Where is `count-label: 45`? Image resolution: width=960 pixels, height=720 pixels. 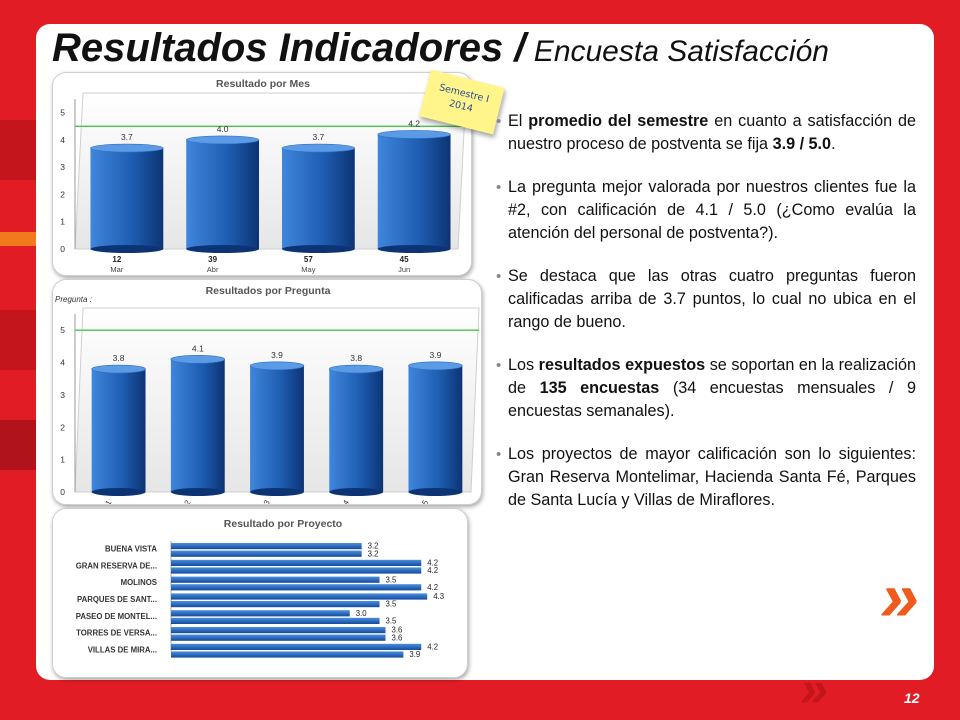 count-label: 45 is located at coordinates (404, 259).